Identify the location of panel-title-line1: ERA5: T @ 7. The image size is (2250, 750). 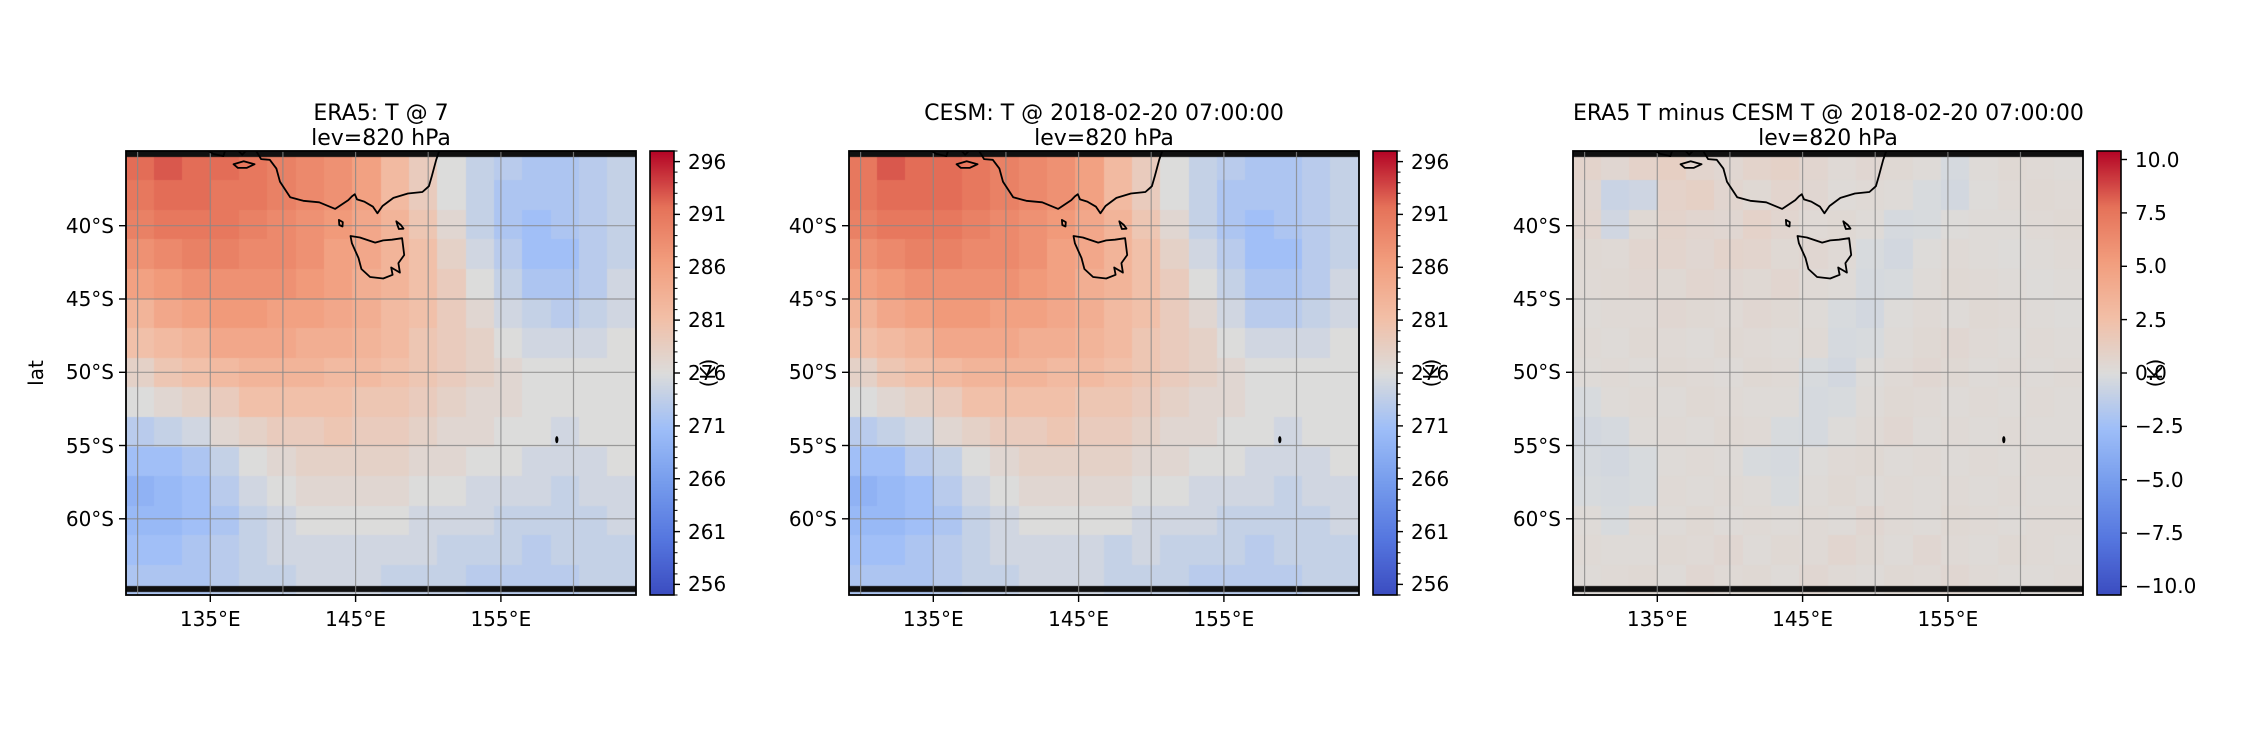
(381, 113).